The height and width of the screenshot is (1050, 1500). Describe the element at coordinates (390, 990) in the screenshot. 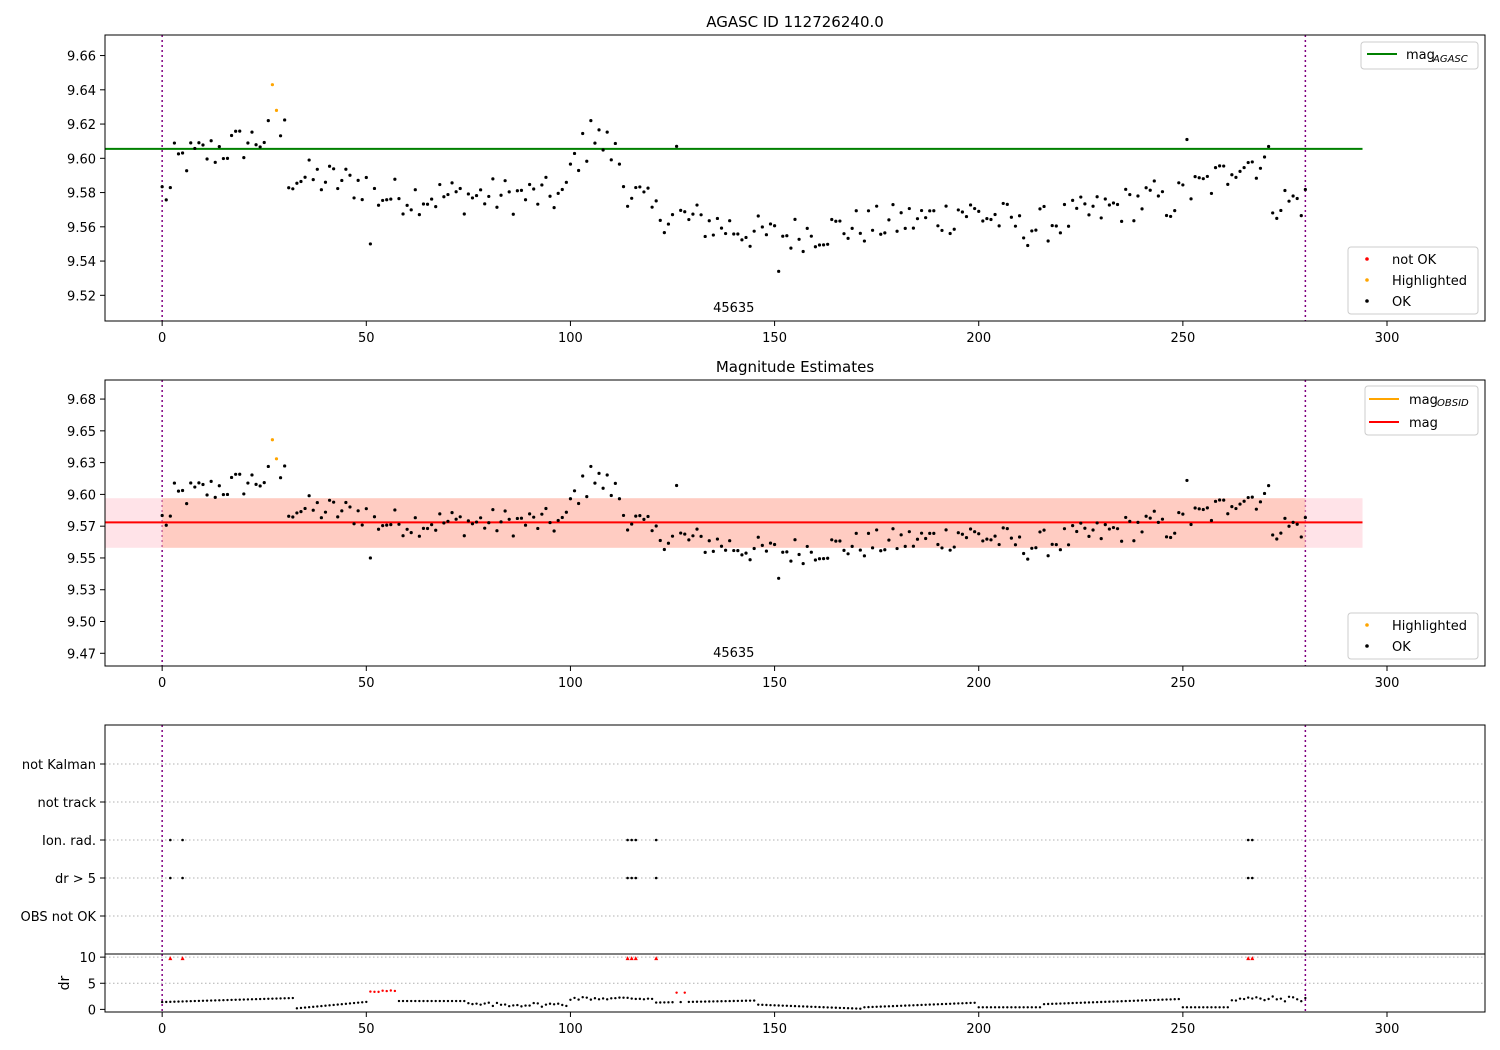

I see `dr-point-flagged` at that location.